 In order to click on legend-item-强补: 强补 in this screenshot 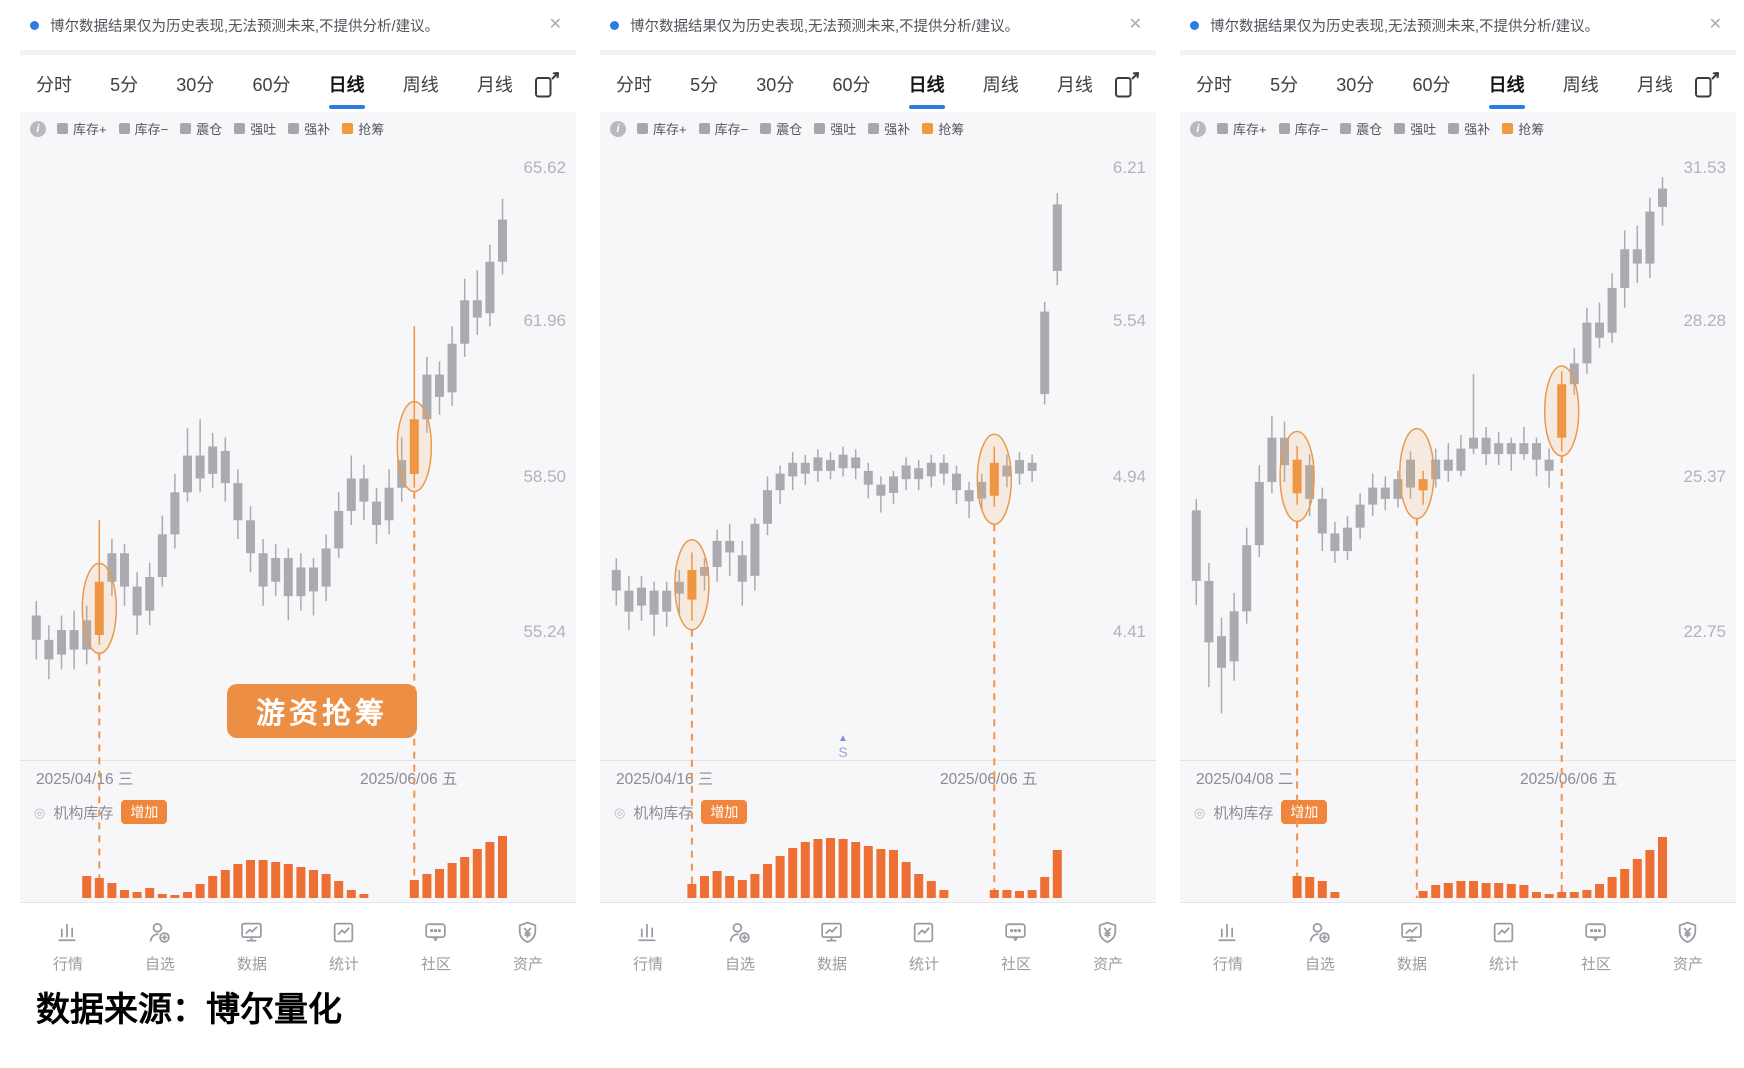, I will do `click(1469, 128)`.